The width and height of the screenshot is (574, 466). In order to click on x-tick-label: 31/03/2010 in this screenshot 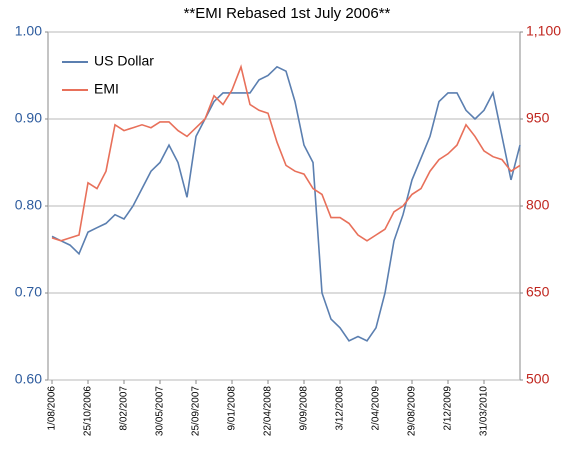, I will do `click(484, 411)`.